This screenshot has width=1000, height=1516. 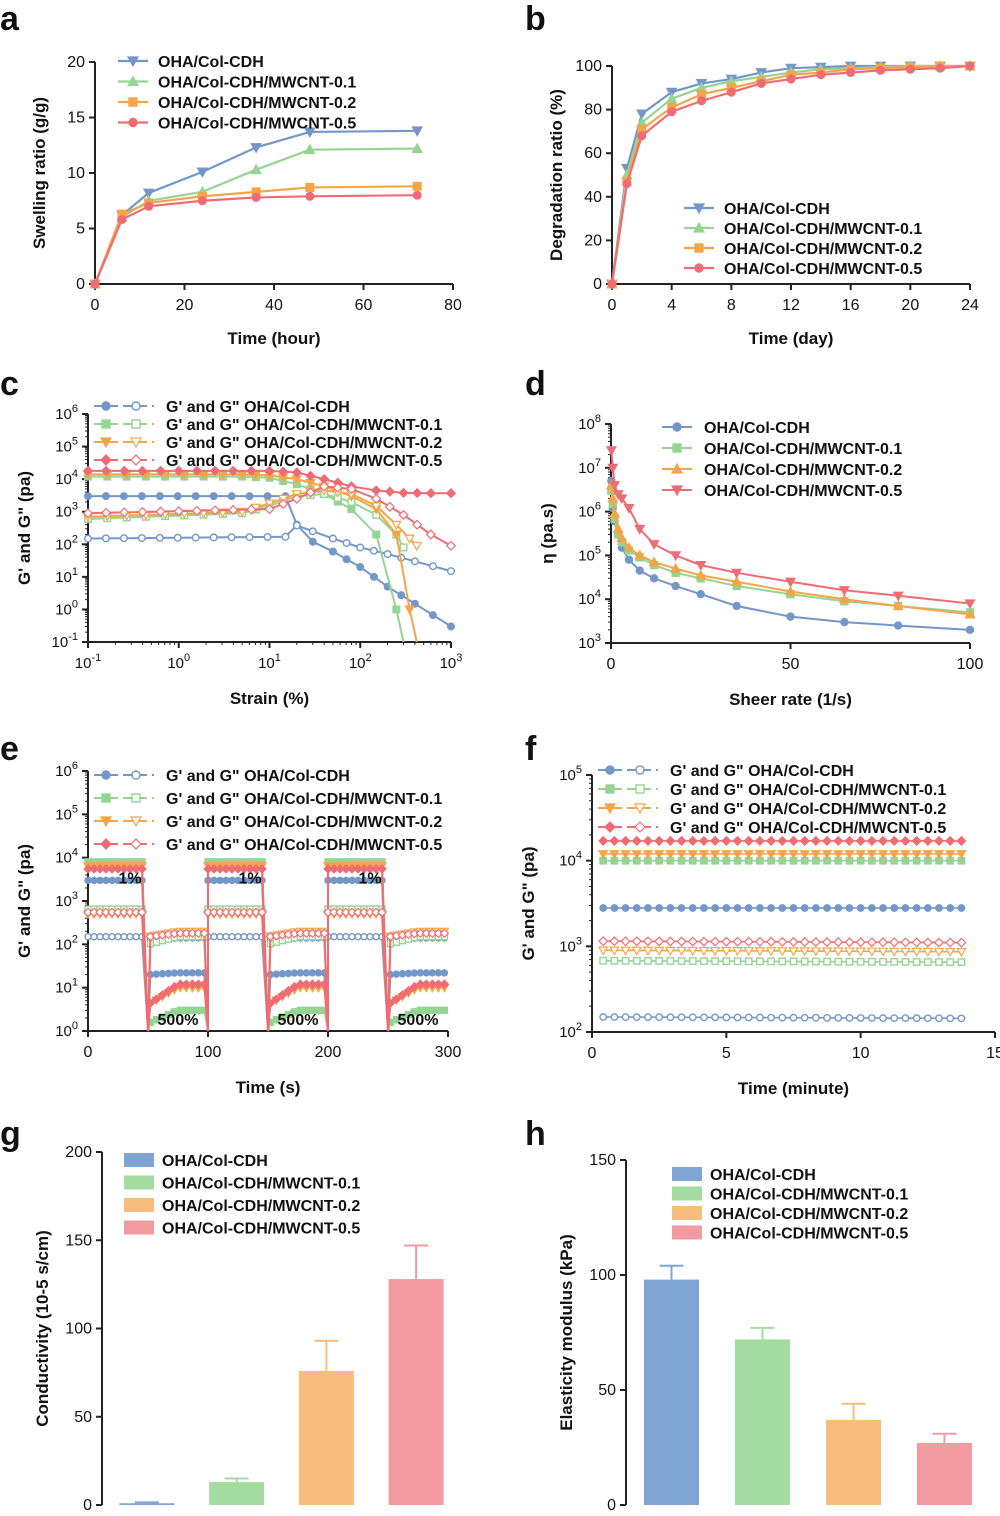 What do you see at coordinates (970, 305) in the screenshot?
I see `x-tick-label: 24` at bounding box center [970, 305].